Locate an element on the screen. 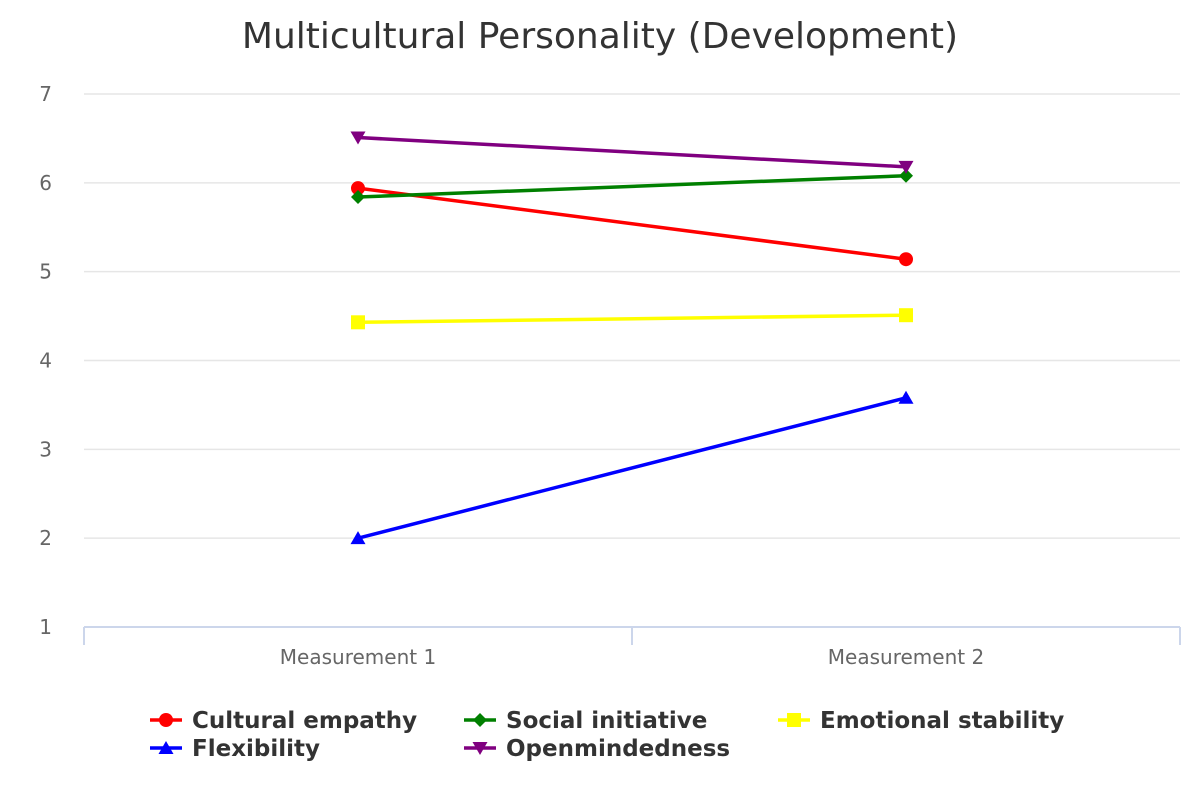 The height and width of the screenshot is (800, 1200). legend-label: Social initiative is located at coordinates (606, 721).